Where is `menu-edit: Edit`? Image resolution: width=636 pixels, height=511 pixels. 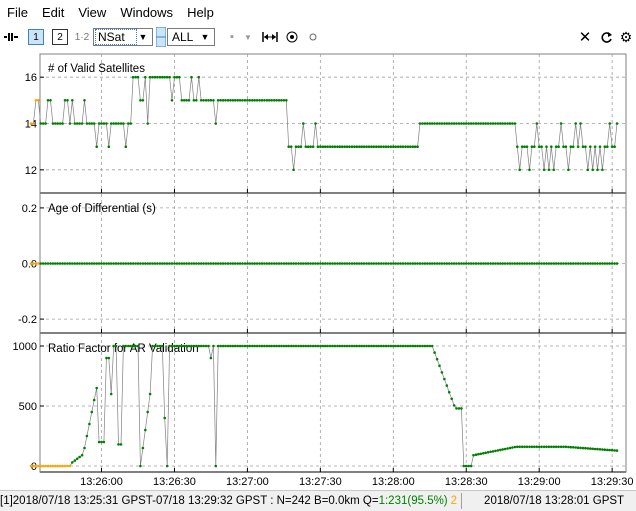 menu-edit: Edit is located at coordinates (53, 12).